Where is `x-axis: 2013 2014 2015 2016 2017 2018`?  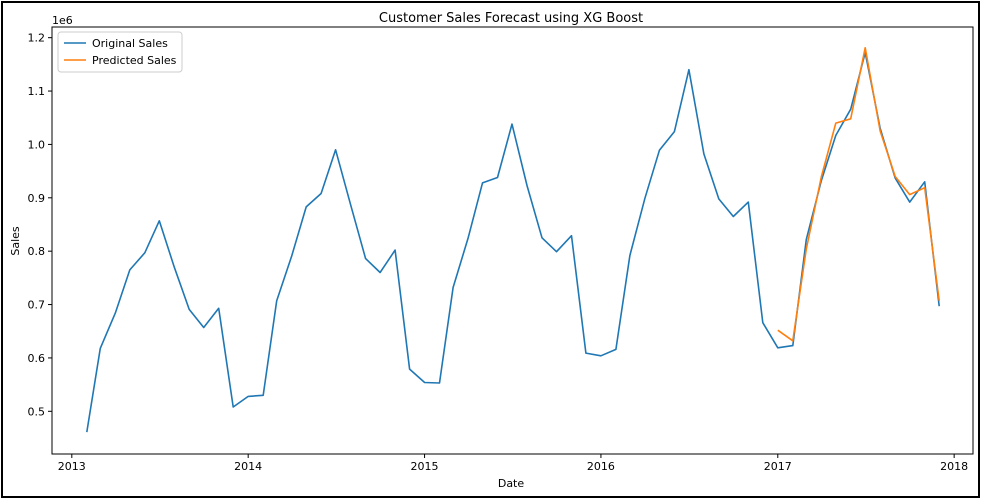
x-axis: 2013 2014 2015 2016 2017 2018 is located at coordinates (513, 463).